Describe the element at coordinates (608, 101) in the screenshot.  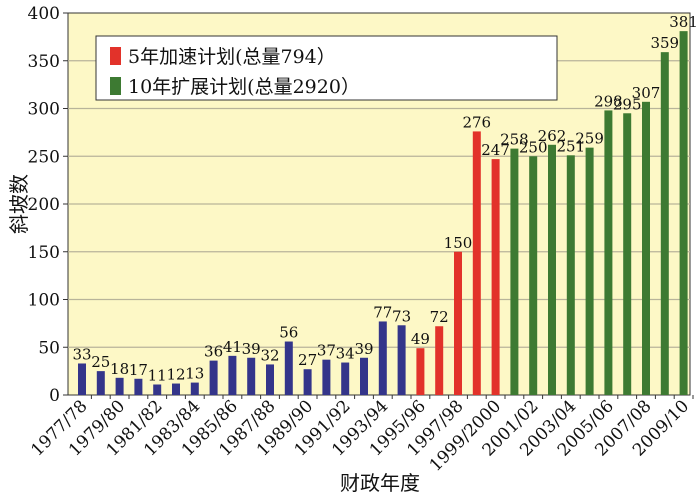
I see `data-label: 298` at that location.